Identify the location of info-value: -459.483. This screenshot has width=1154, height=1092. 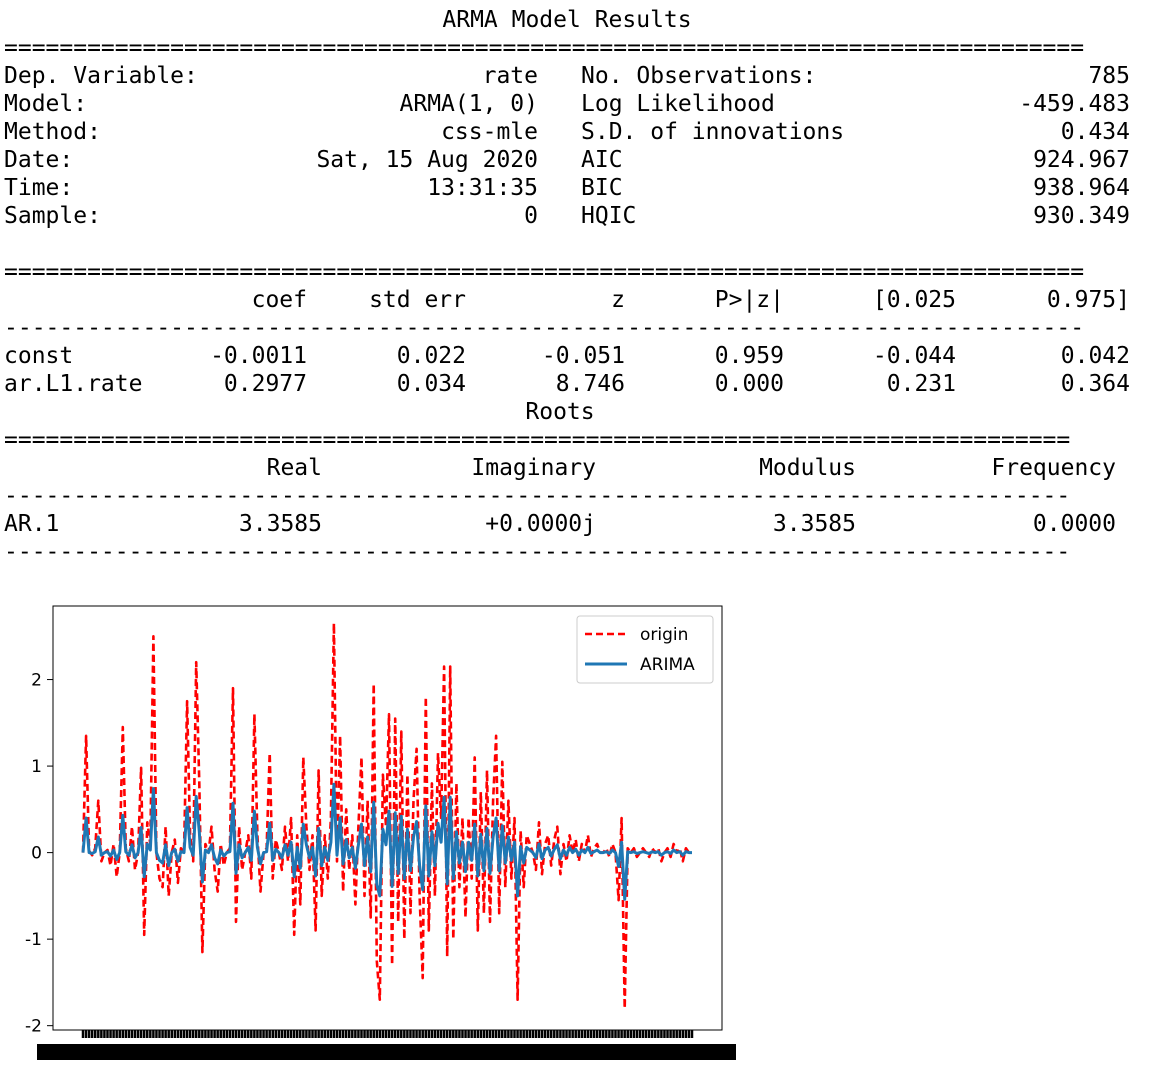
(1074, 104).